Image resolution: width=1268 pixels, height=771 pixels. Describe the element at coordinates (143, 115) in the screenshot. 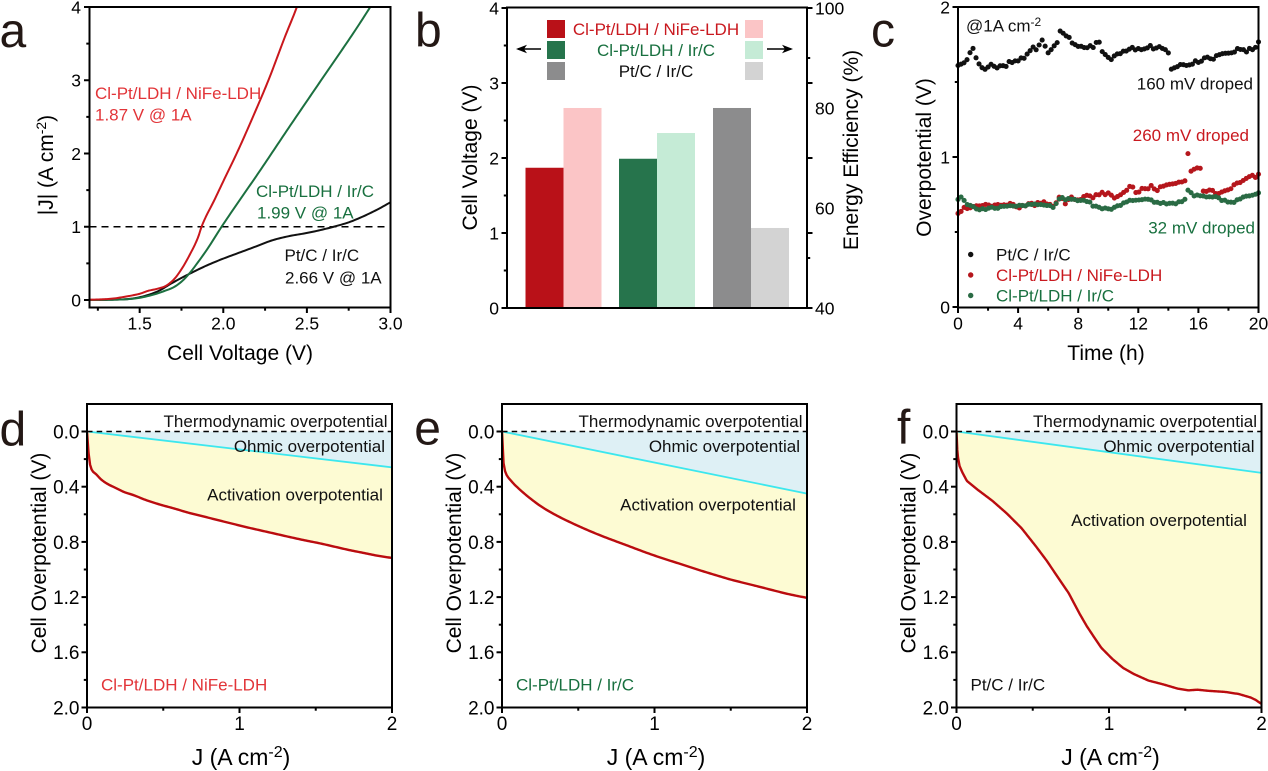

I see `svg-text: 1.87 V @ 1A` at that location.